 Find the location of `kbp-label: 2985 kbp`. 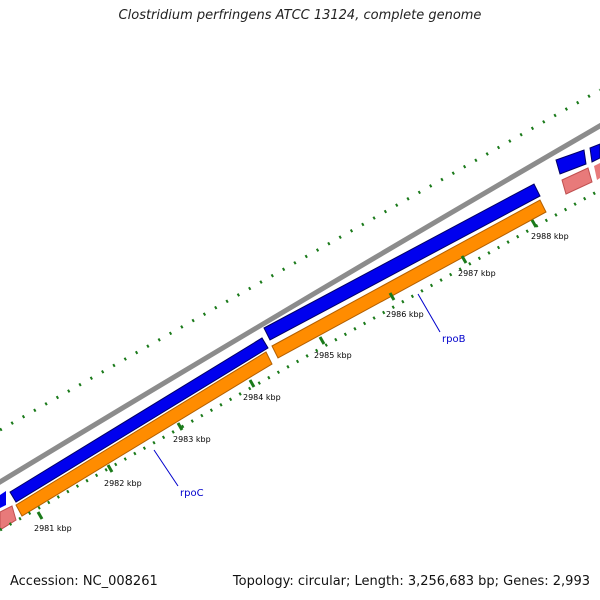

kbp-label: 2985 kbp is located at coordinates (333, 355).